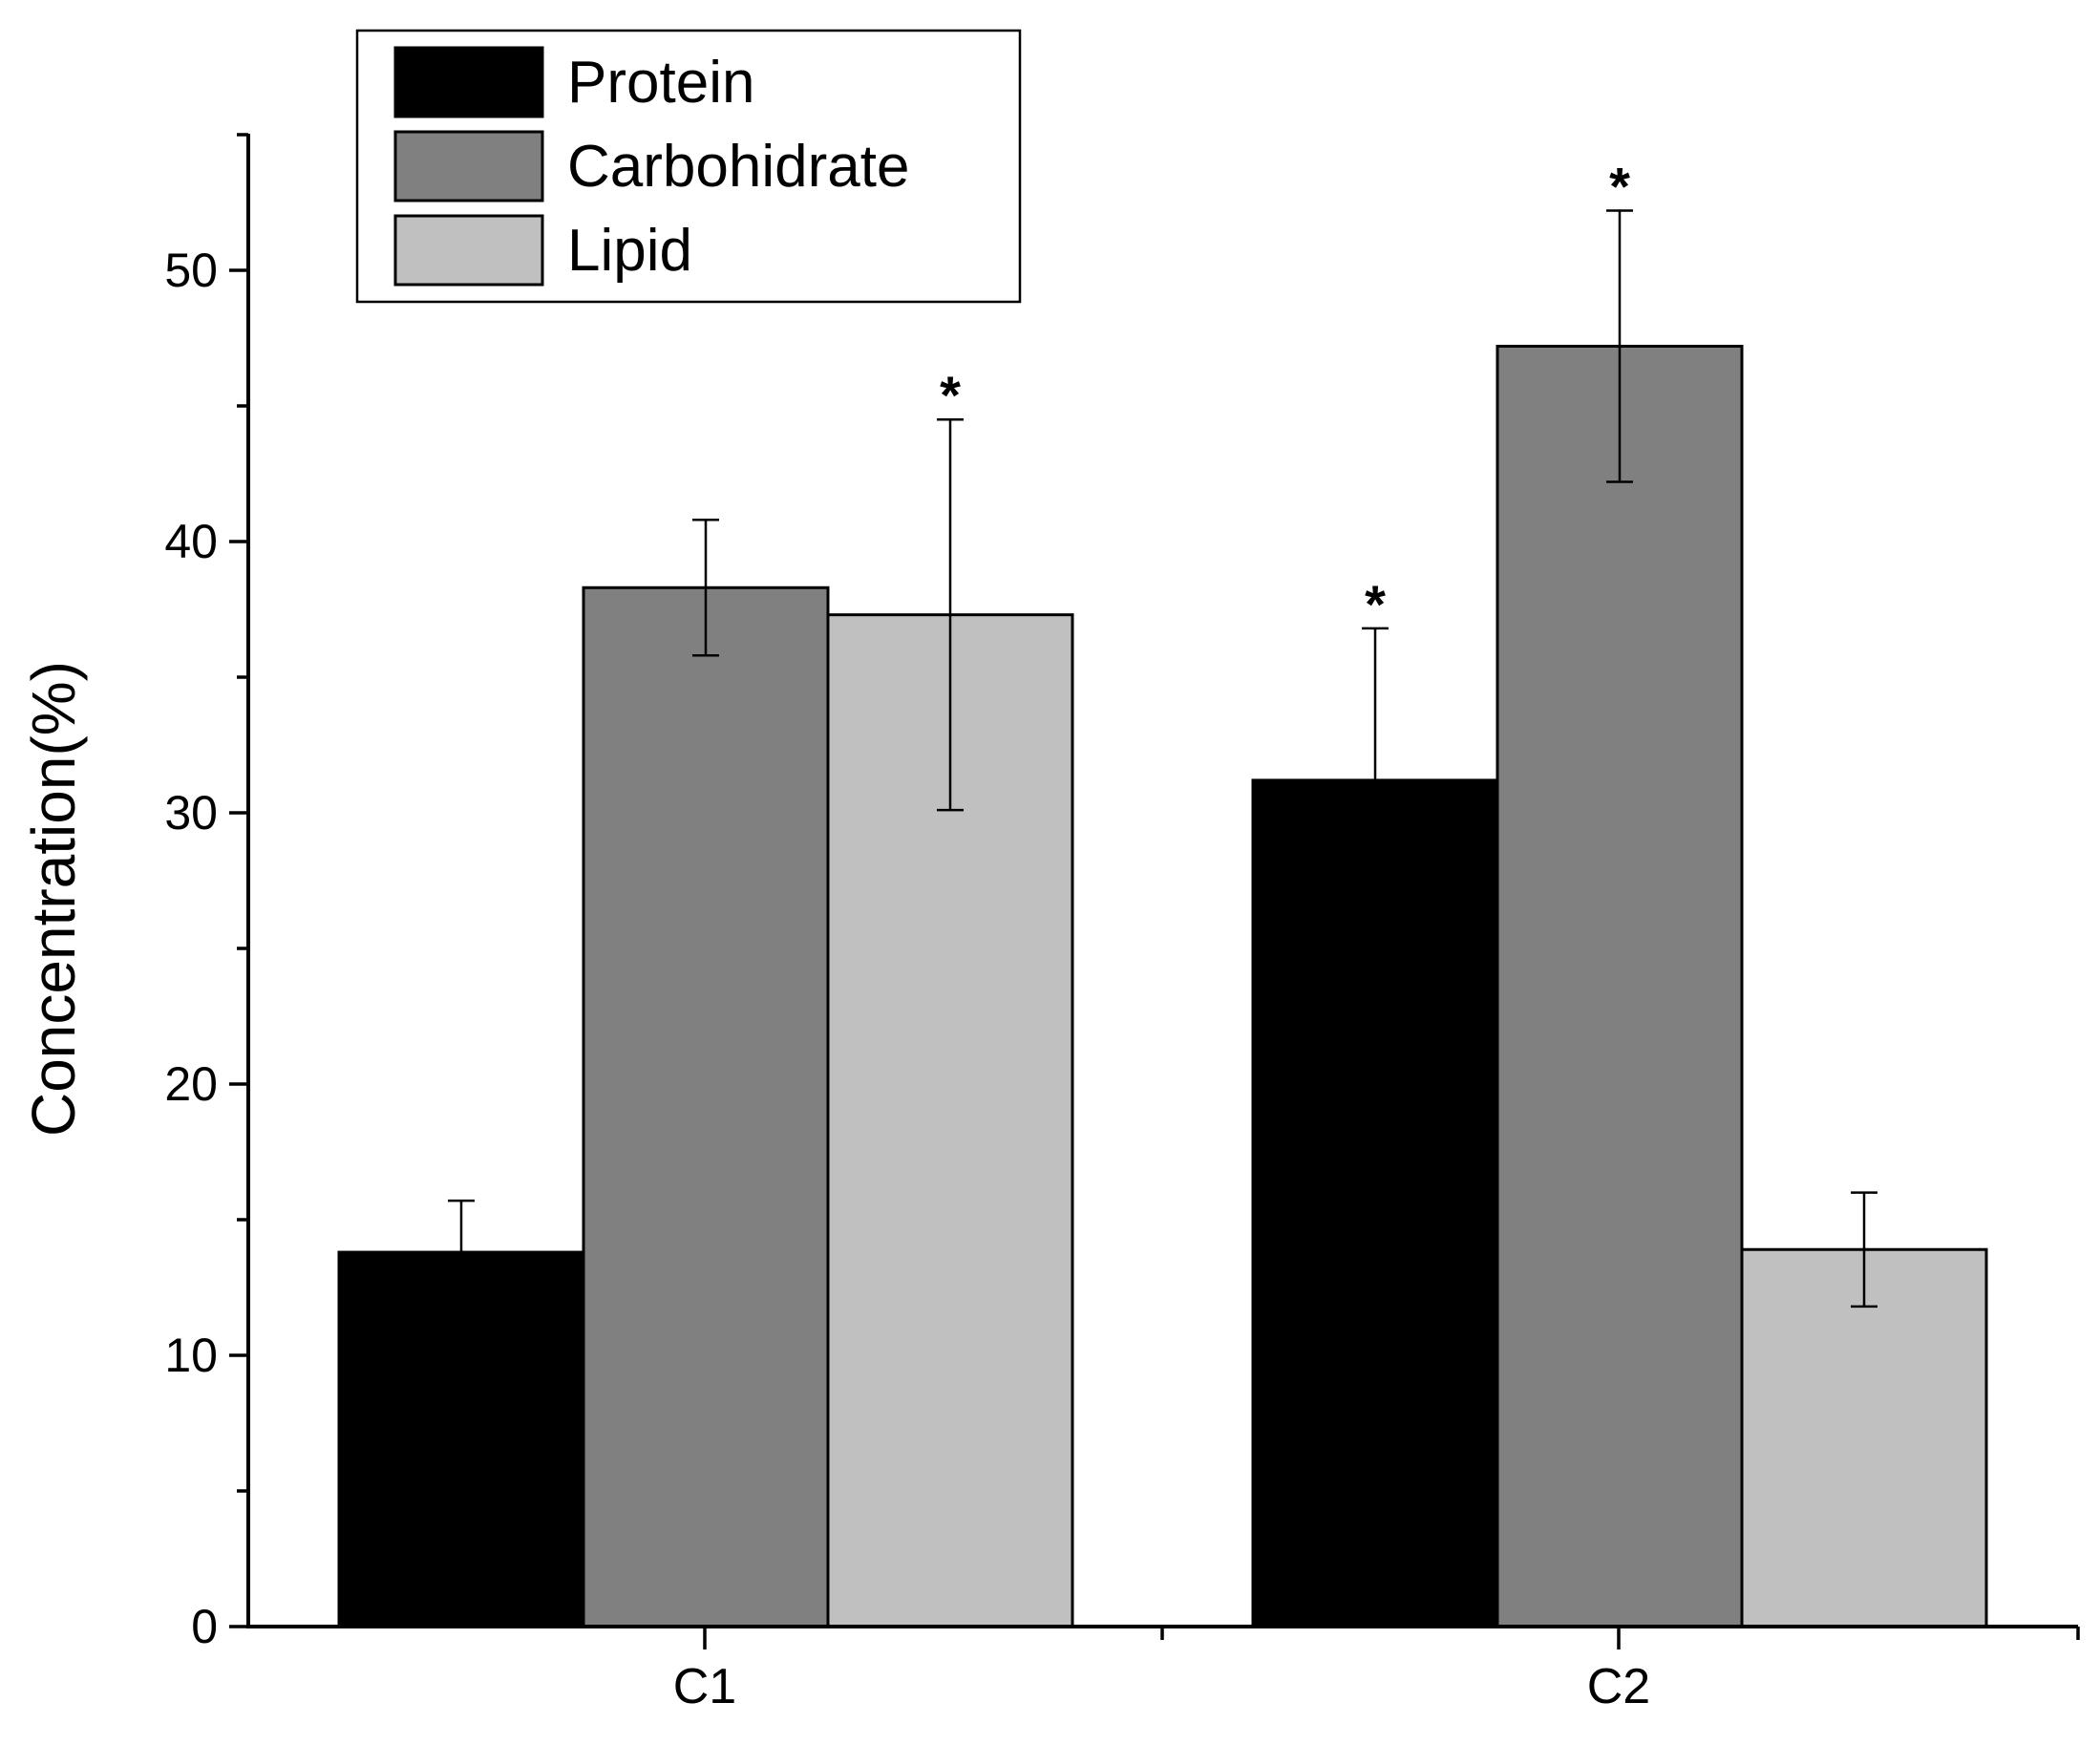 This screenshot has width=2100, height=1745. What do you see at coordinates (1620, 346) in the screenshot?
I see `error-bar-carbohidrate-c2` at bounding box center [1620, 346].